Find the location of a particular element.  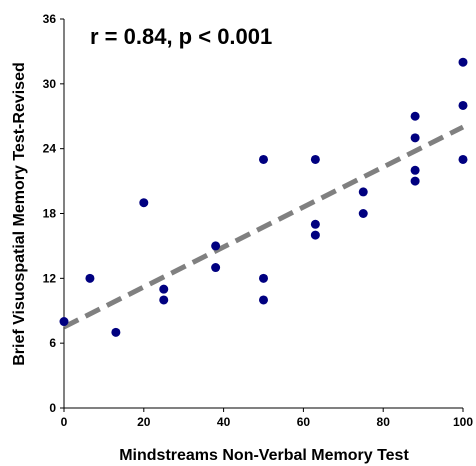

y-tick-label: 24 is located at coordinates (50, 149).